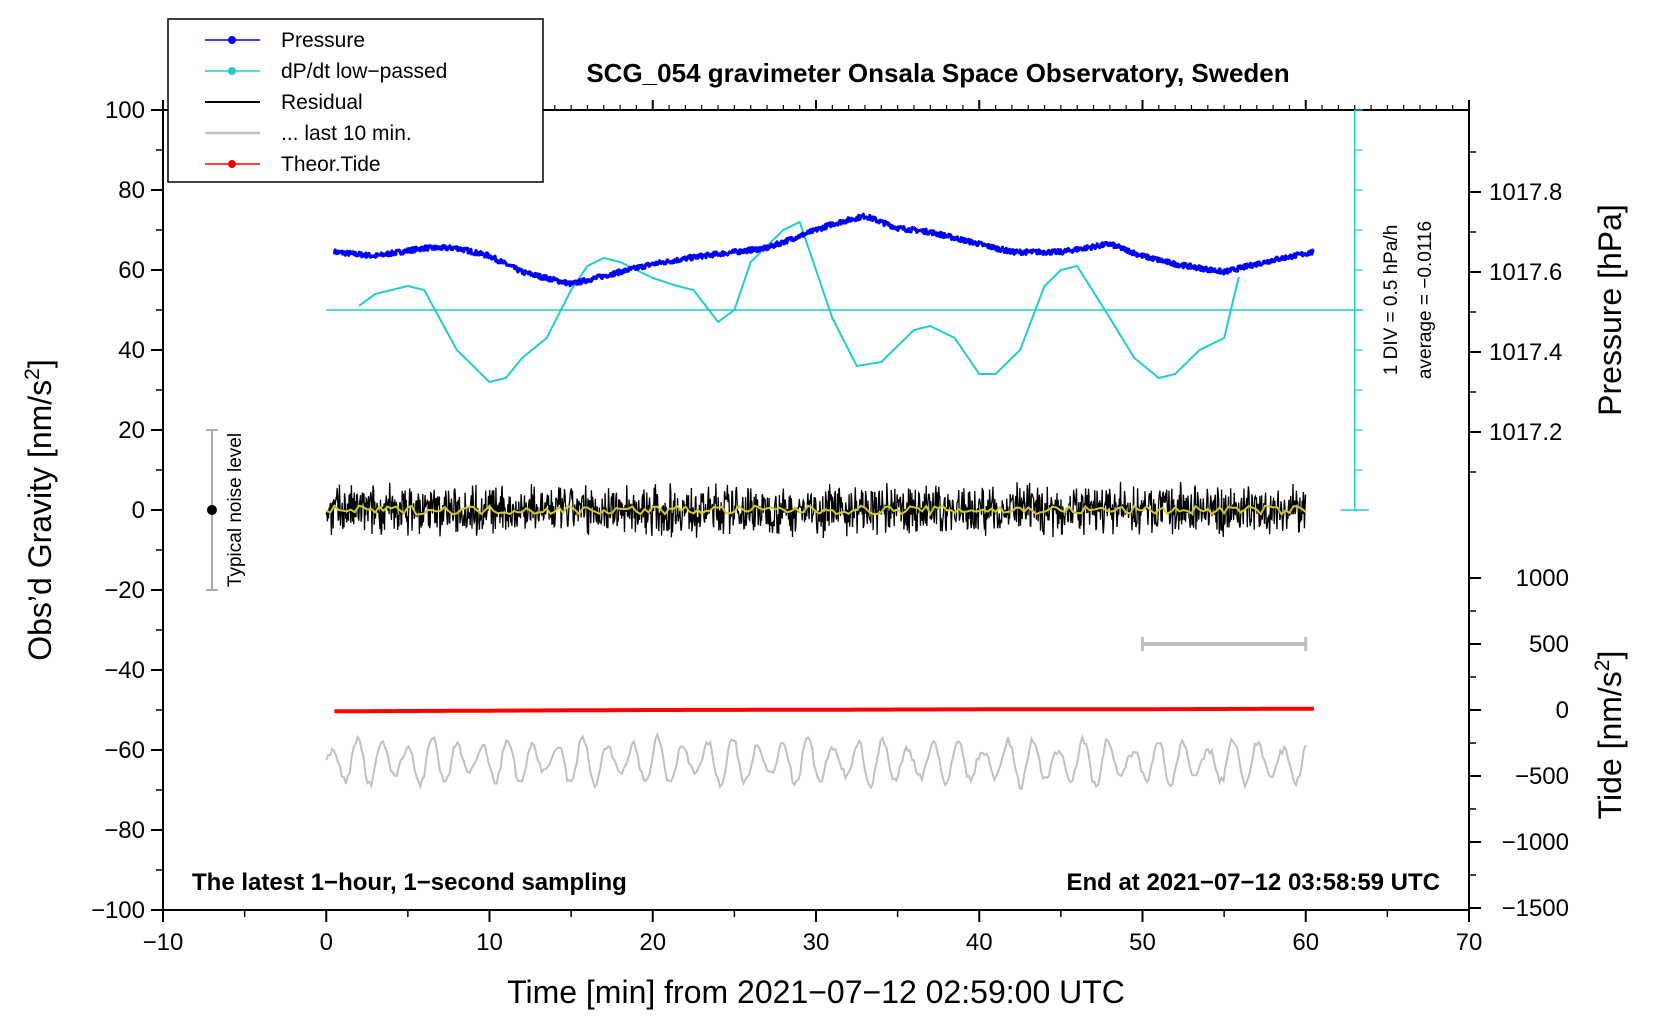  I want to click on x-axis-label: Time [min] from 2021−07−12 02:59:00 UTC, so click(816, 992).